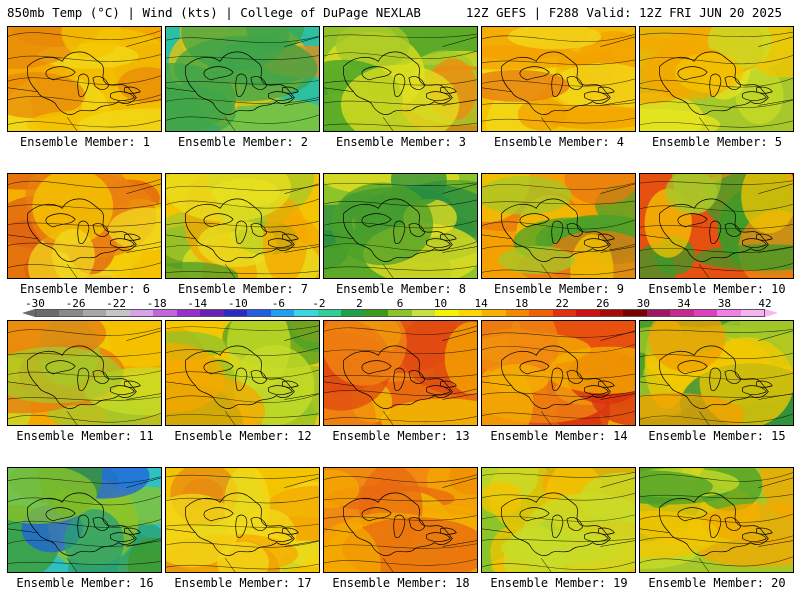 The height and width of the screenshot is (600, 800). What do you see at coordinates (359, 303) in the screenshot?
I see `colorbar-tick-label: 2` at bounding box center [359, 303].